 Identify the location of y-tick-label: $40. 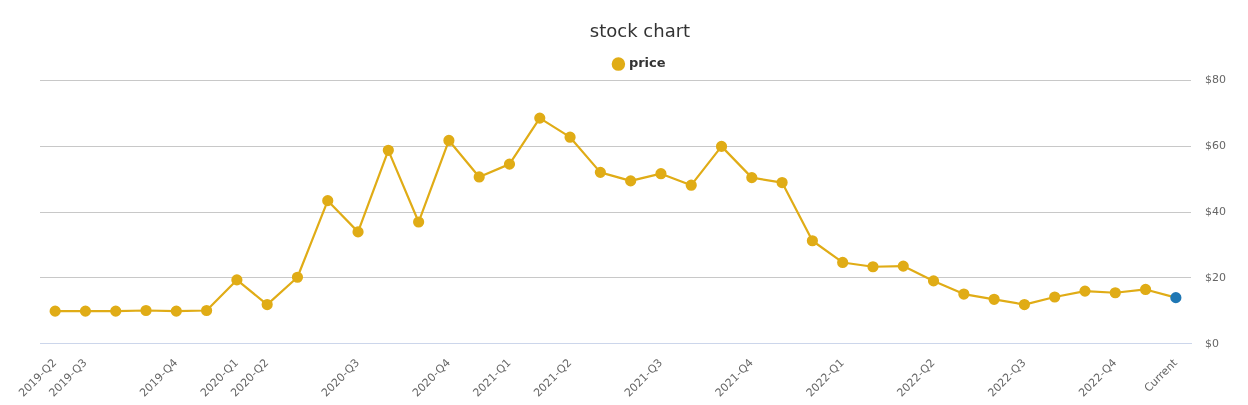
(1215, 212).